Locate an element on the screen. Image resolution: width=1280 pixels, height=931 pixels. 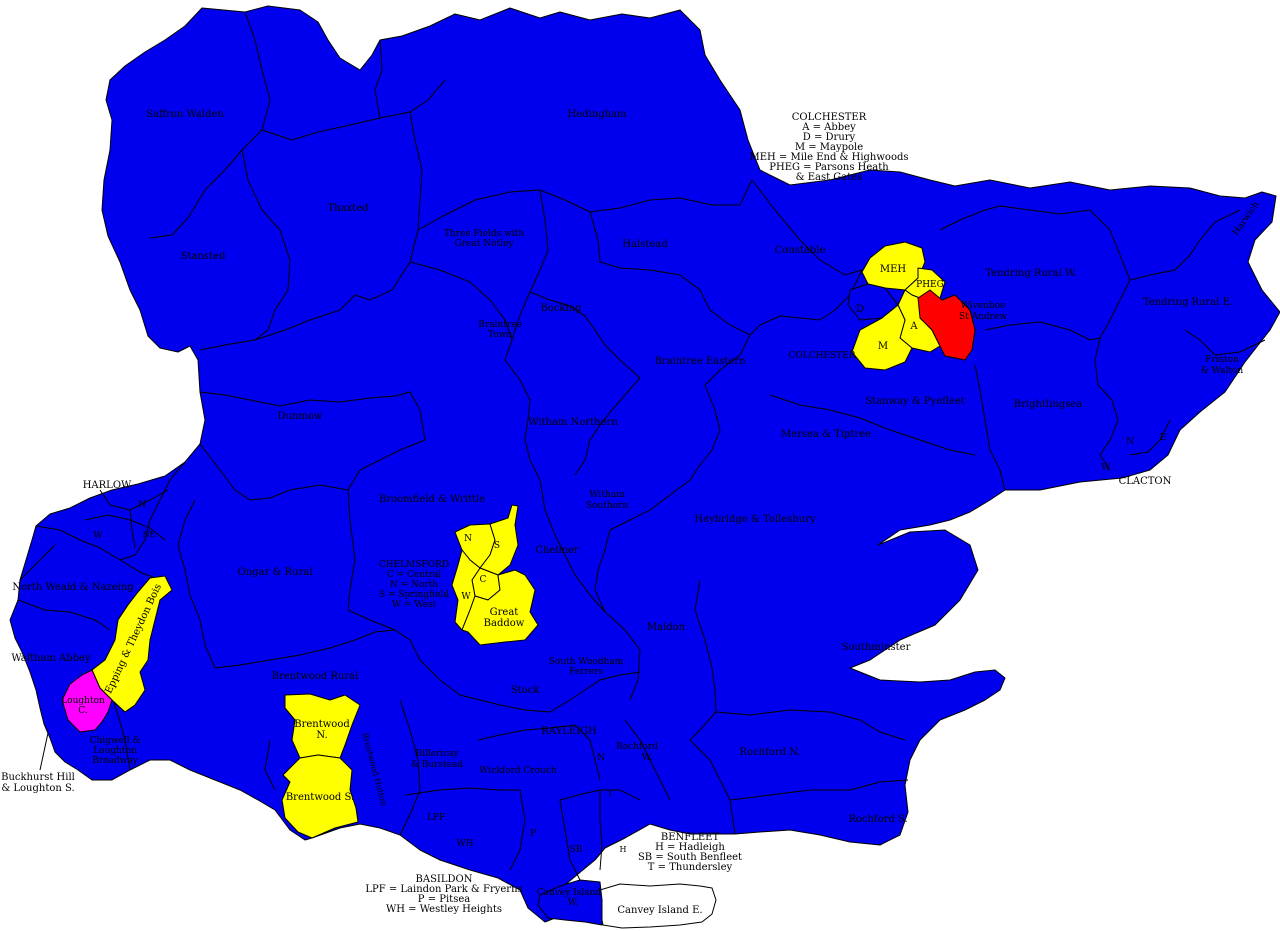
legend-basildon-line-2: P = Pitsea is located at coordinates (444, 899).